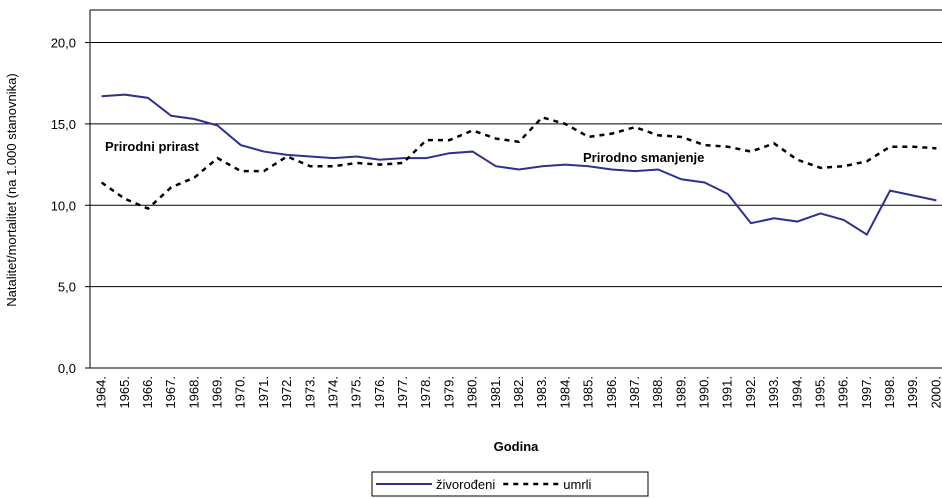 The width and height of the screenshot is (942, 498). Describe the element at coordinates (356, 392) in the screenshot. I see `x-tick-label: 1975.` at that location.